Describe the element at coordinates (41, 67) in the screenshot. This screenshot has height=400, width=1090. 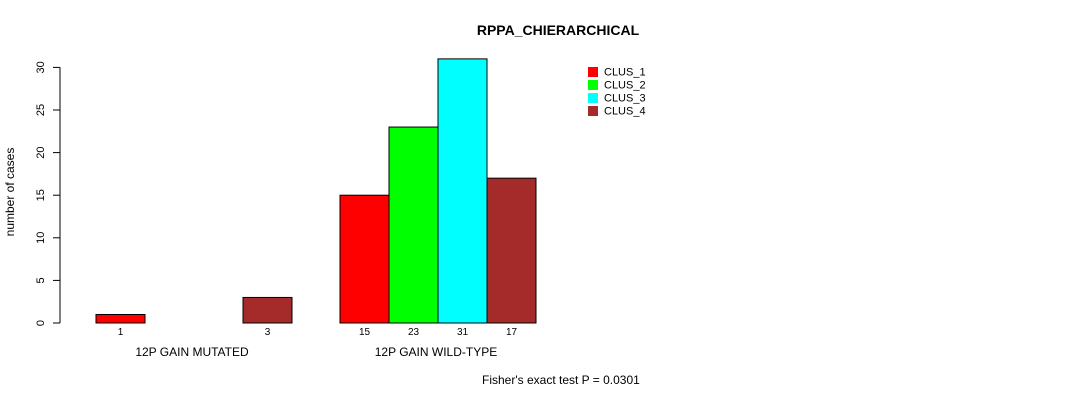
I see `y-tick-label: 30` at that location.